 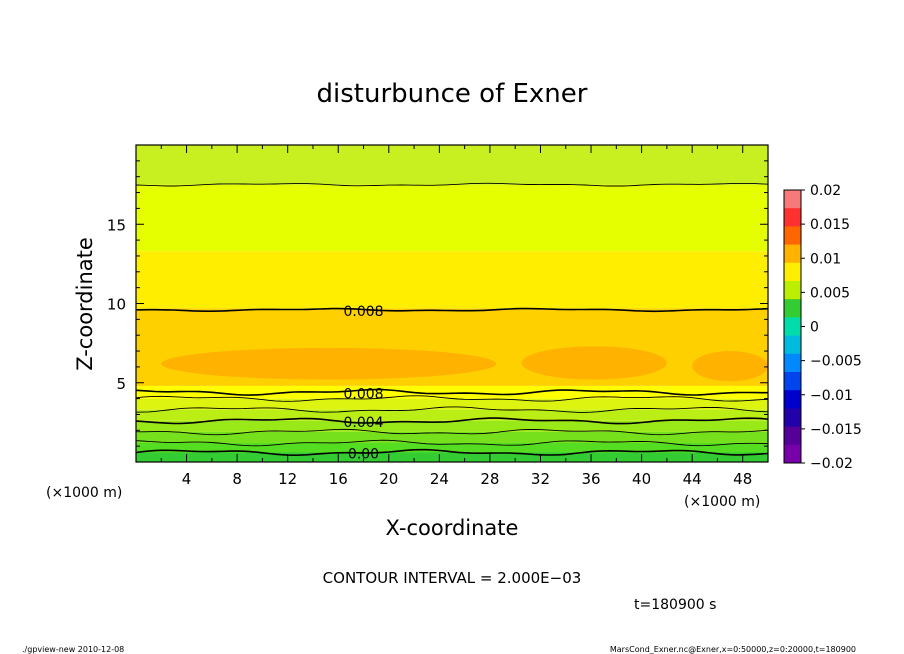 What do you see at coordinates (831, 396) in the screenshot?
I see `colorbar-label-6: −0.01` at bounding box center [831, 396].